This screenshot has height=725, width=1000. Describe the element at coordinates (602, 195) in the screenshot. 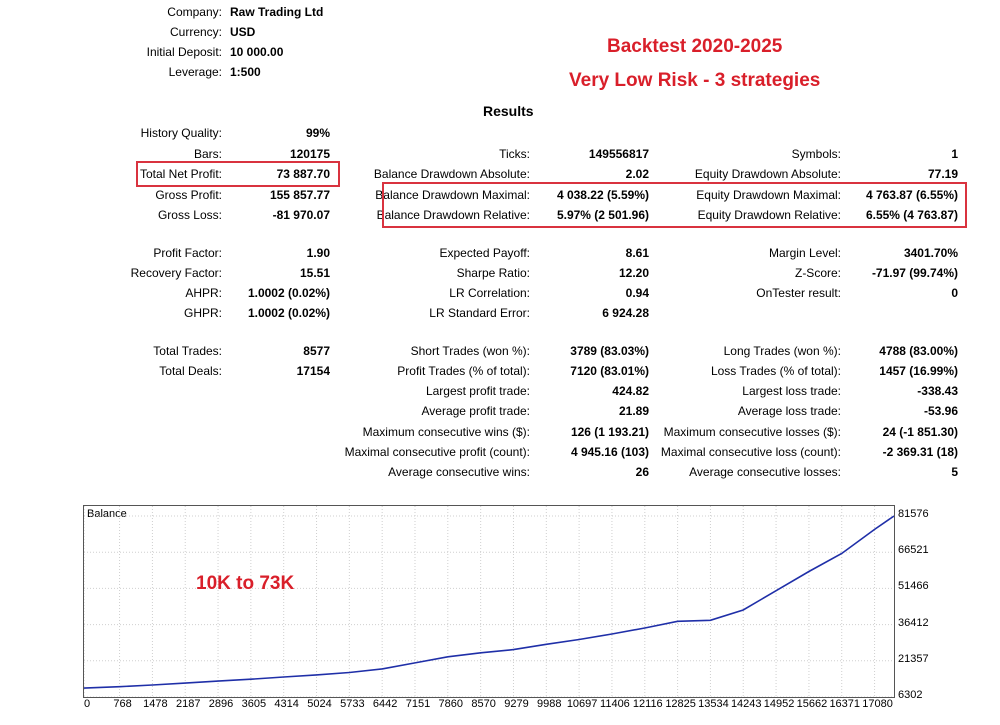

I see `bdd-max-value: 4 038.22 (5.59%)` at that location.